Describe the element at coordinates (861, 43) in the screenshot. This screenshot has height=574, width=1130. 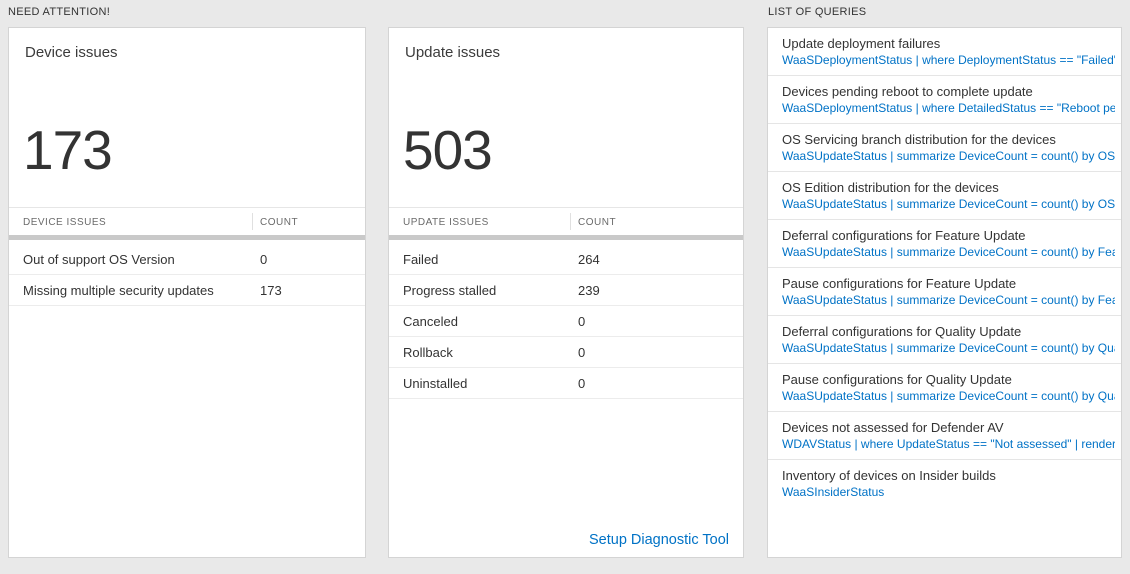
I see `query-title: Update deployment failures` at that location.